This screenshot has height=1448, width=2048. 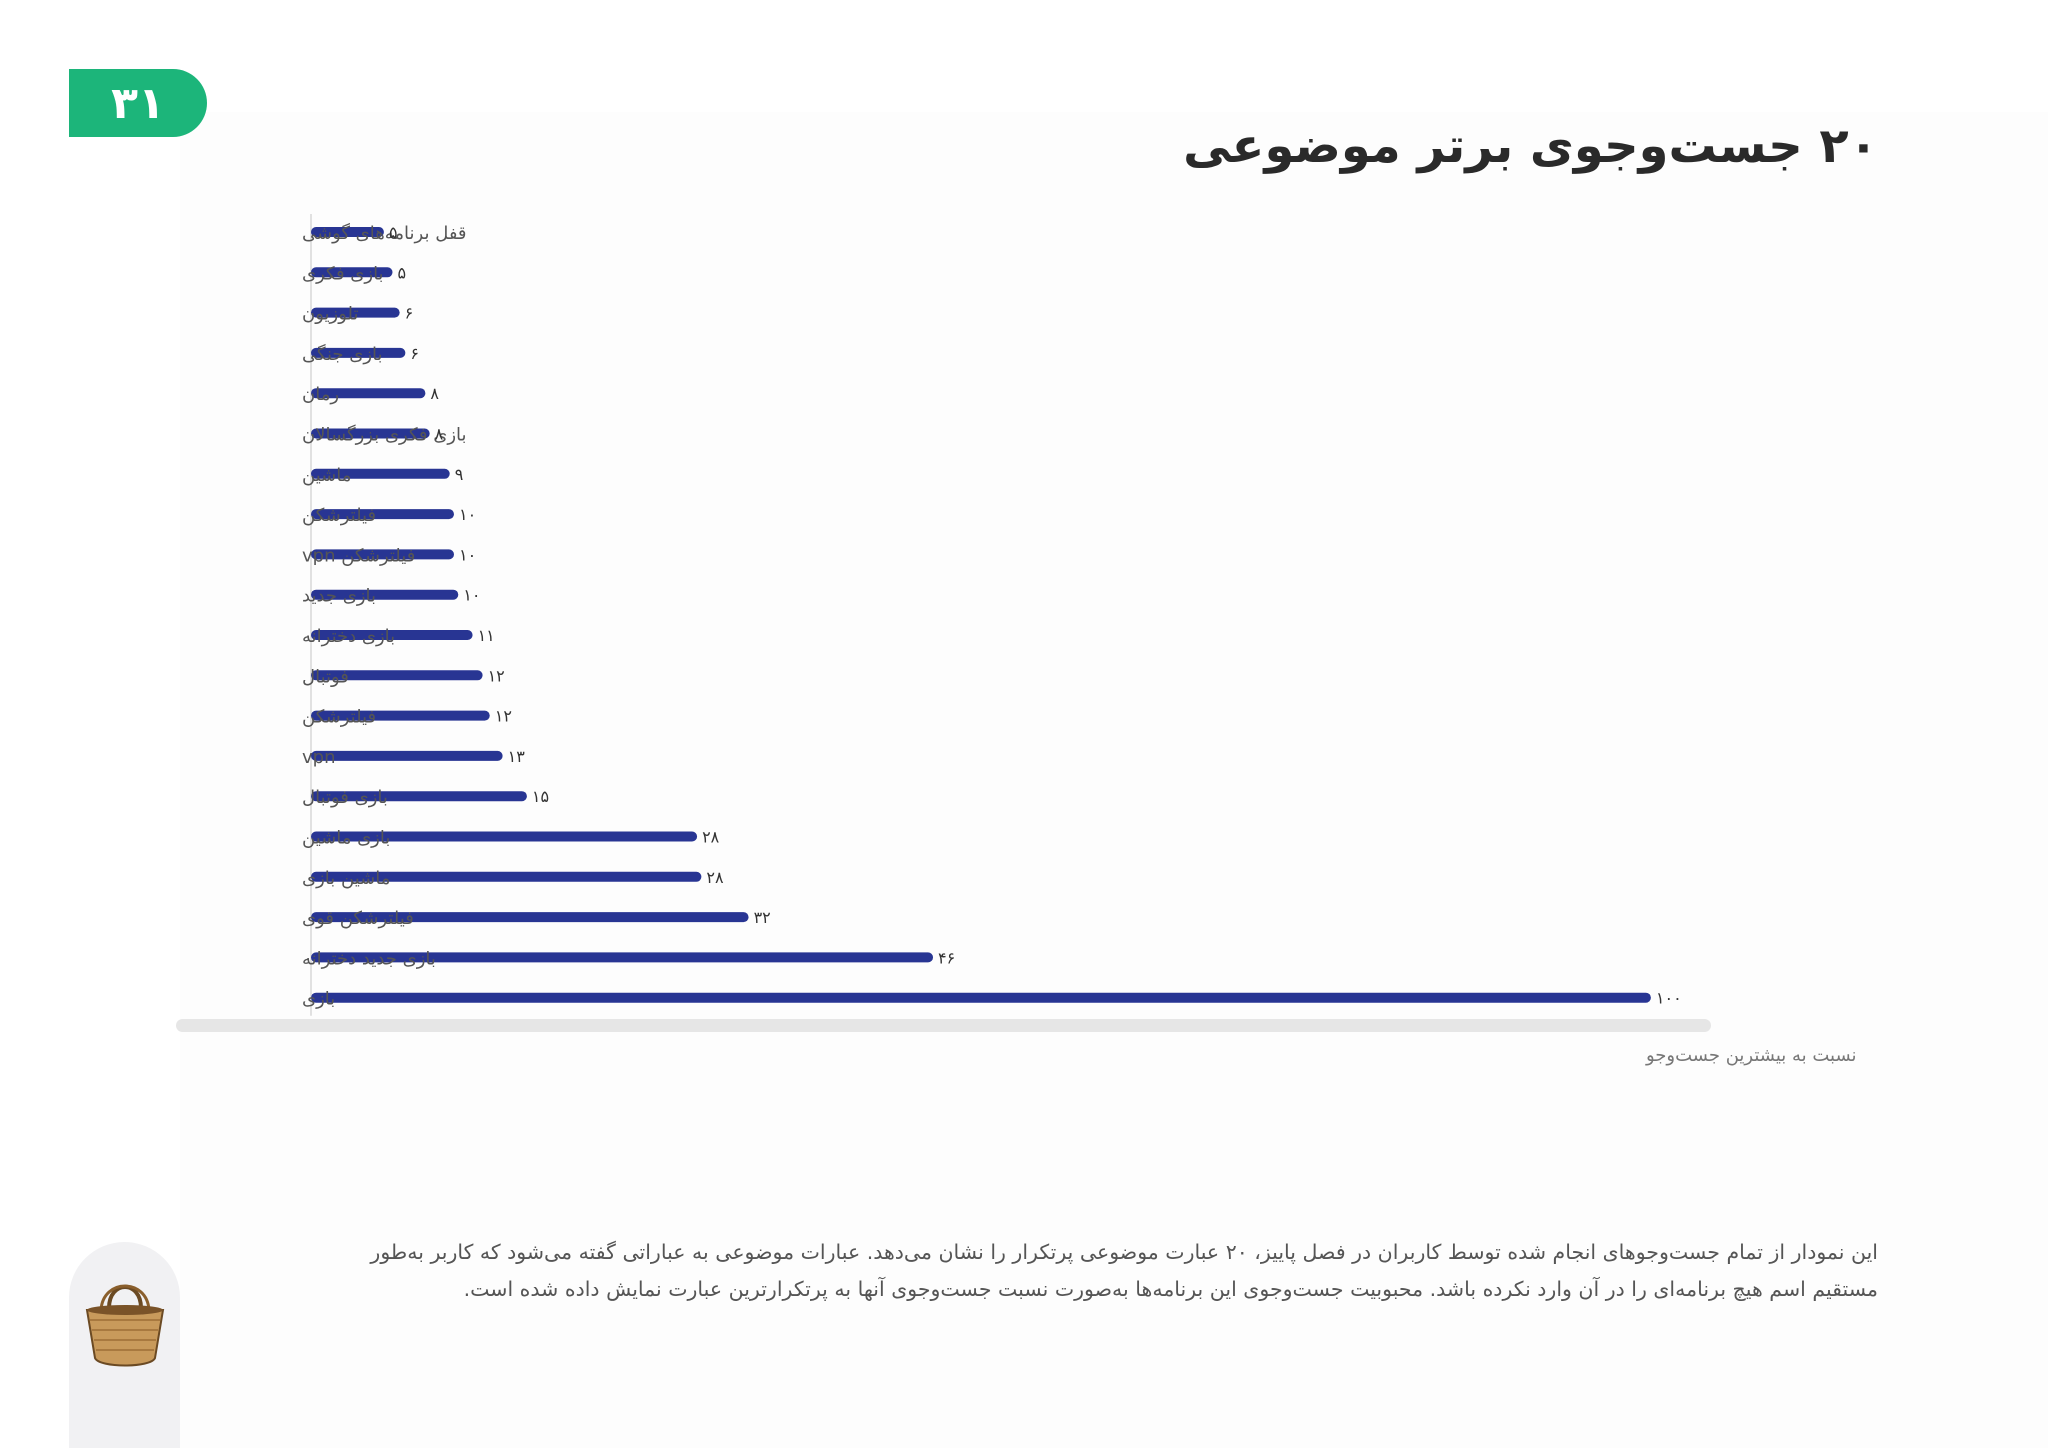 I want to click on brand-tab, so click(x=124, y=1345).